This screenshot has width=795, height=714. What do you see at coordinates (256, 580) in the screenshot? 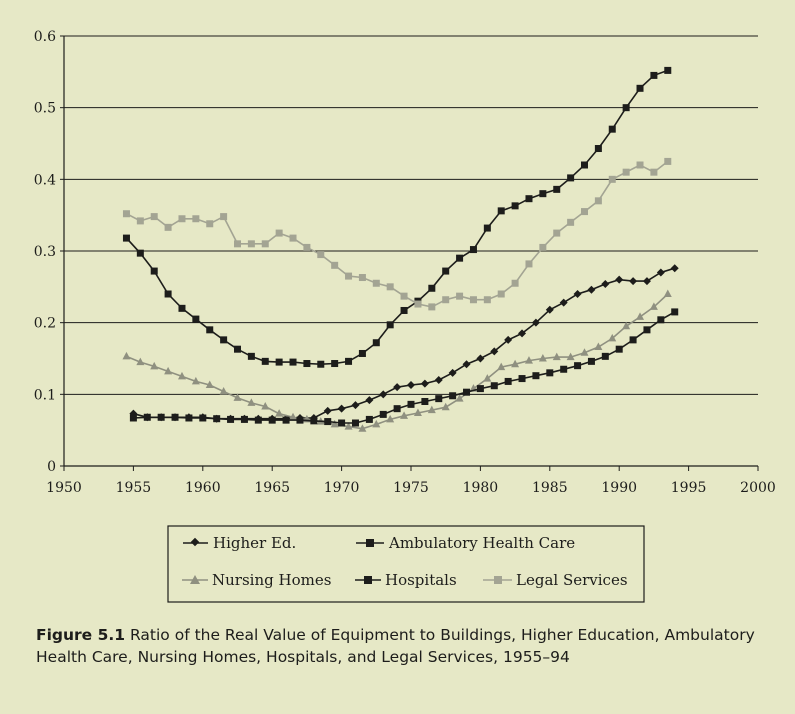
I see `legend-item-nursing-homes: Nursing Homes` at bounding box center [256, 580].